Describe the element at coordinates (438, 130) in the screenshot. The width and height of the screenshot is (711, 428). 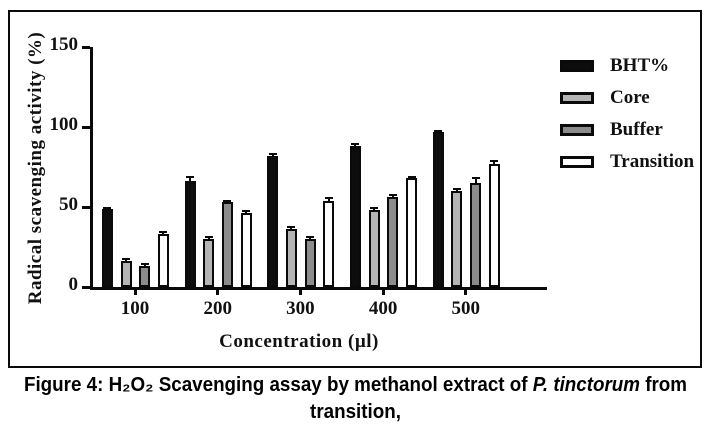
I see `error-cap-BHT%-500` at that location.